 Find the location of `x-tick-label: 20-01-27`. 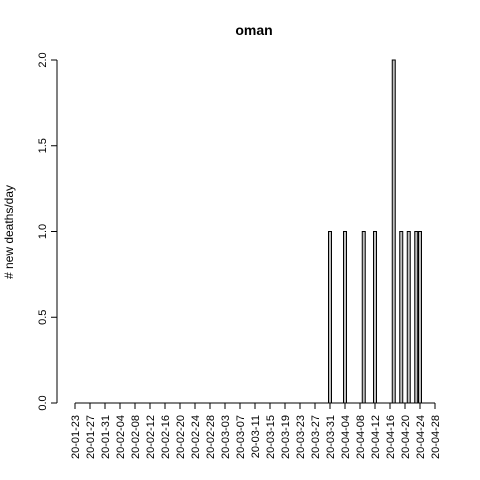

x-tick-label: 20-01-27 is located at coordinates (91, 437).